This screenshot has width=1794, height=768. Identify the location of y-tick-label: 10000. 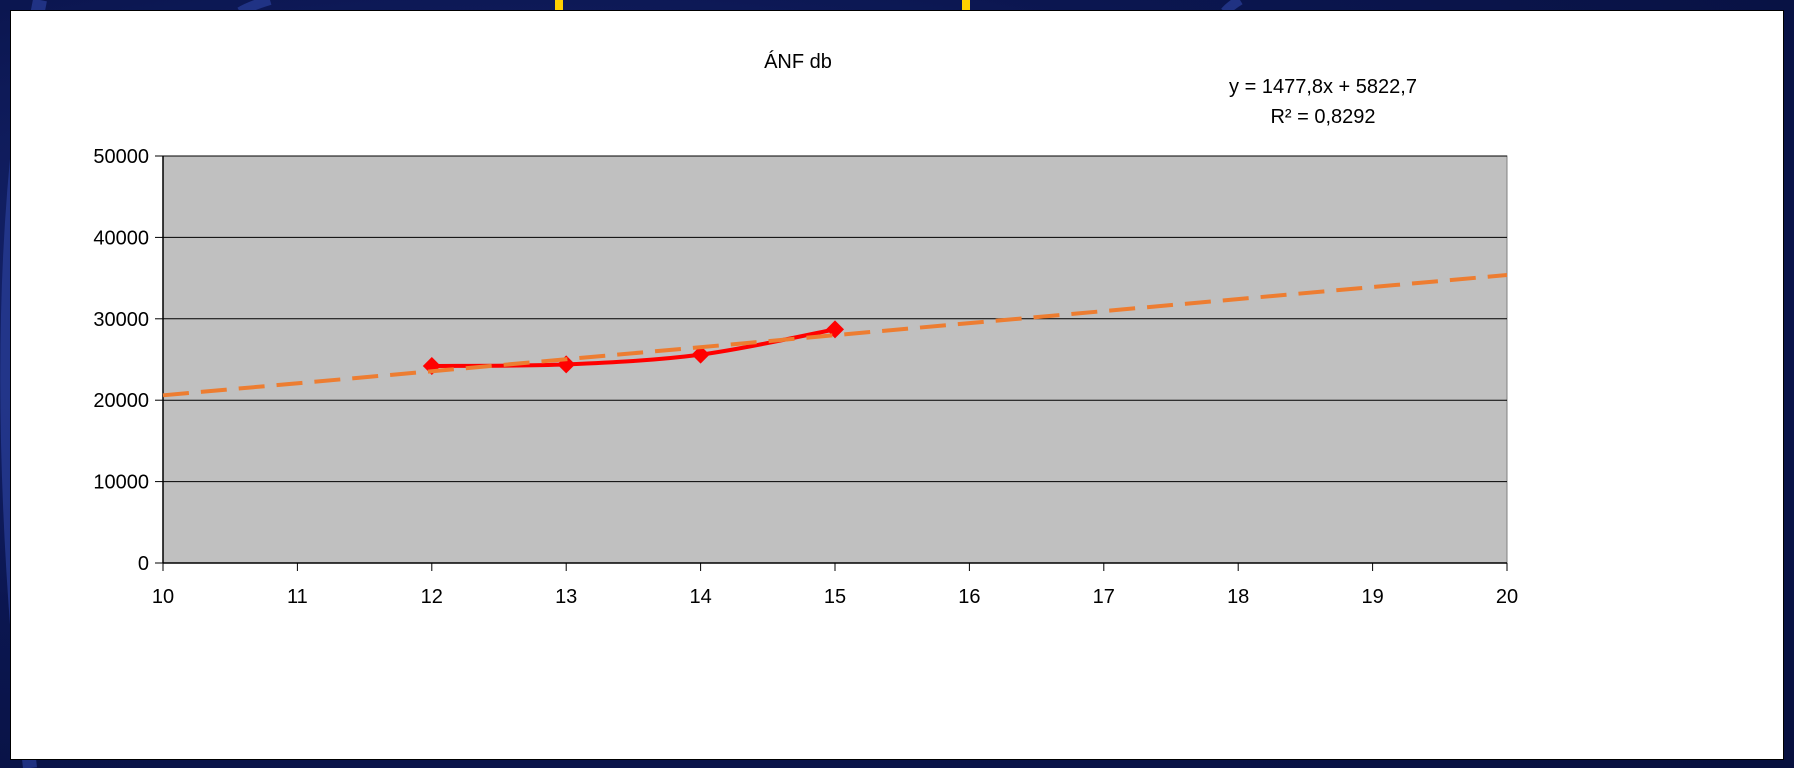
(121, 483).